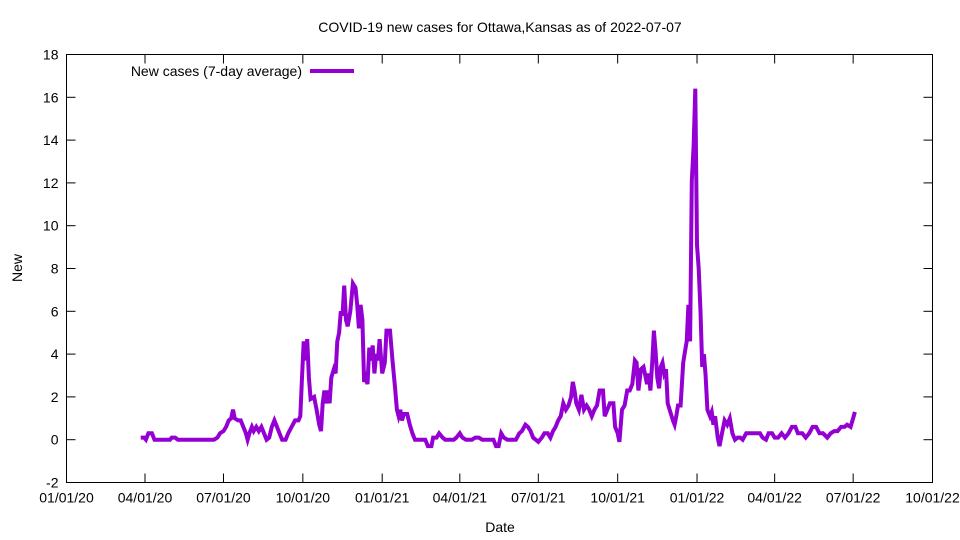  What do you see at coordinates (66, 498) in the screenshot?
I see `x-tick-label: 01/01/20` at bounding box center [66, 498].